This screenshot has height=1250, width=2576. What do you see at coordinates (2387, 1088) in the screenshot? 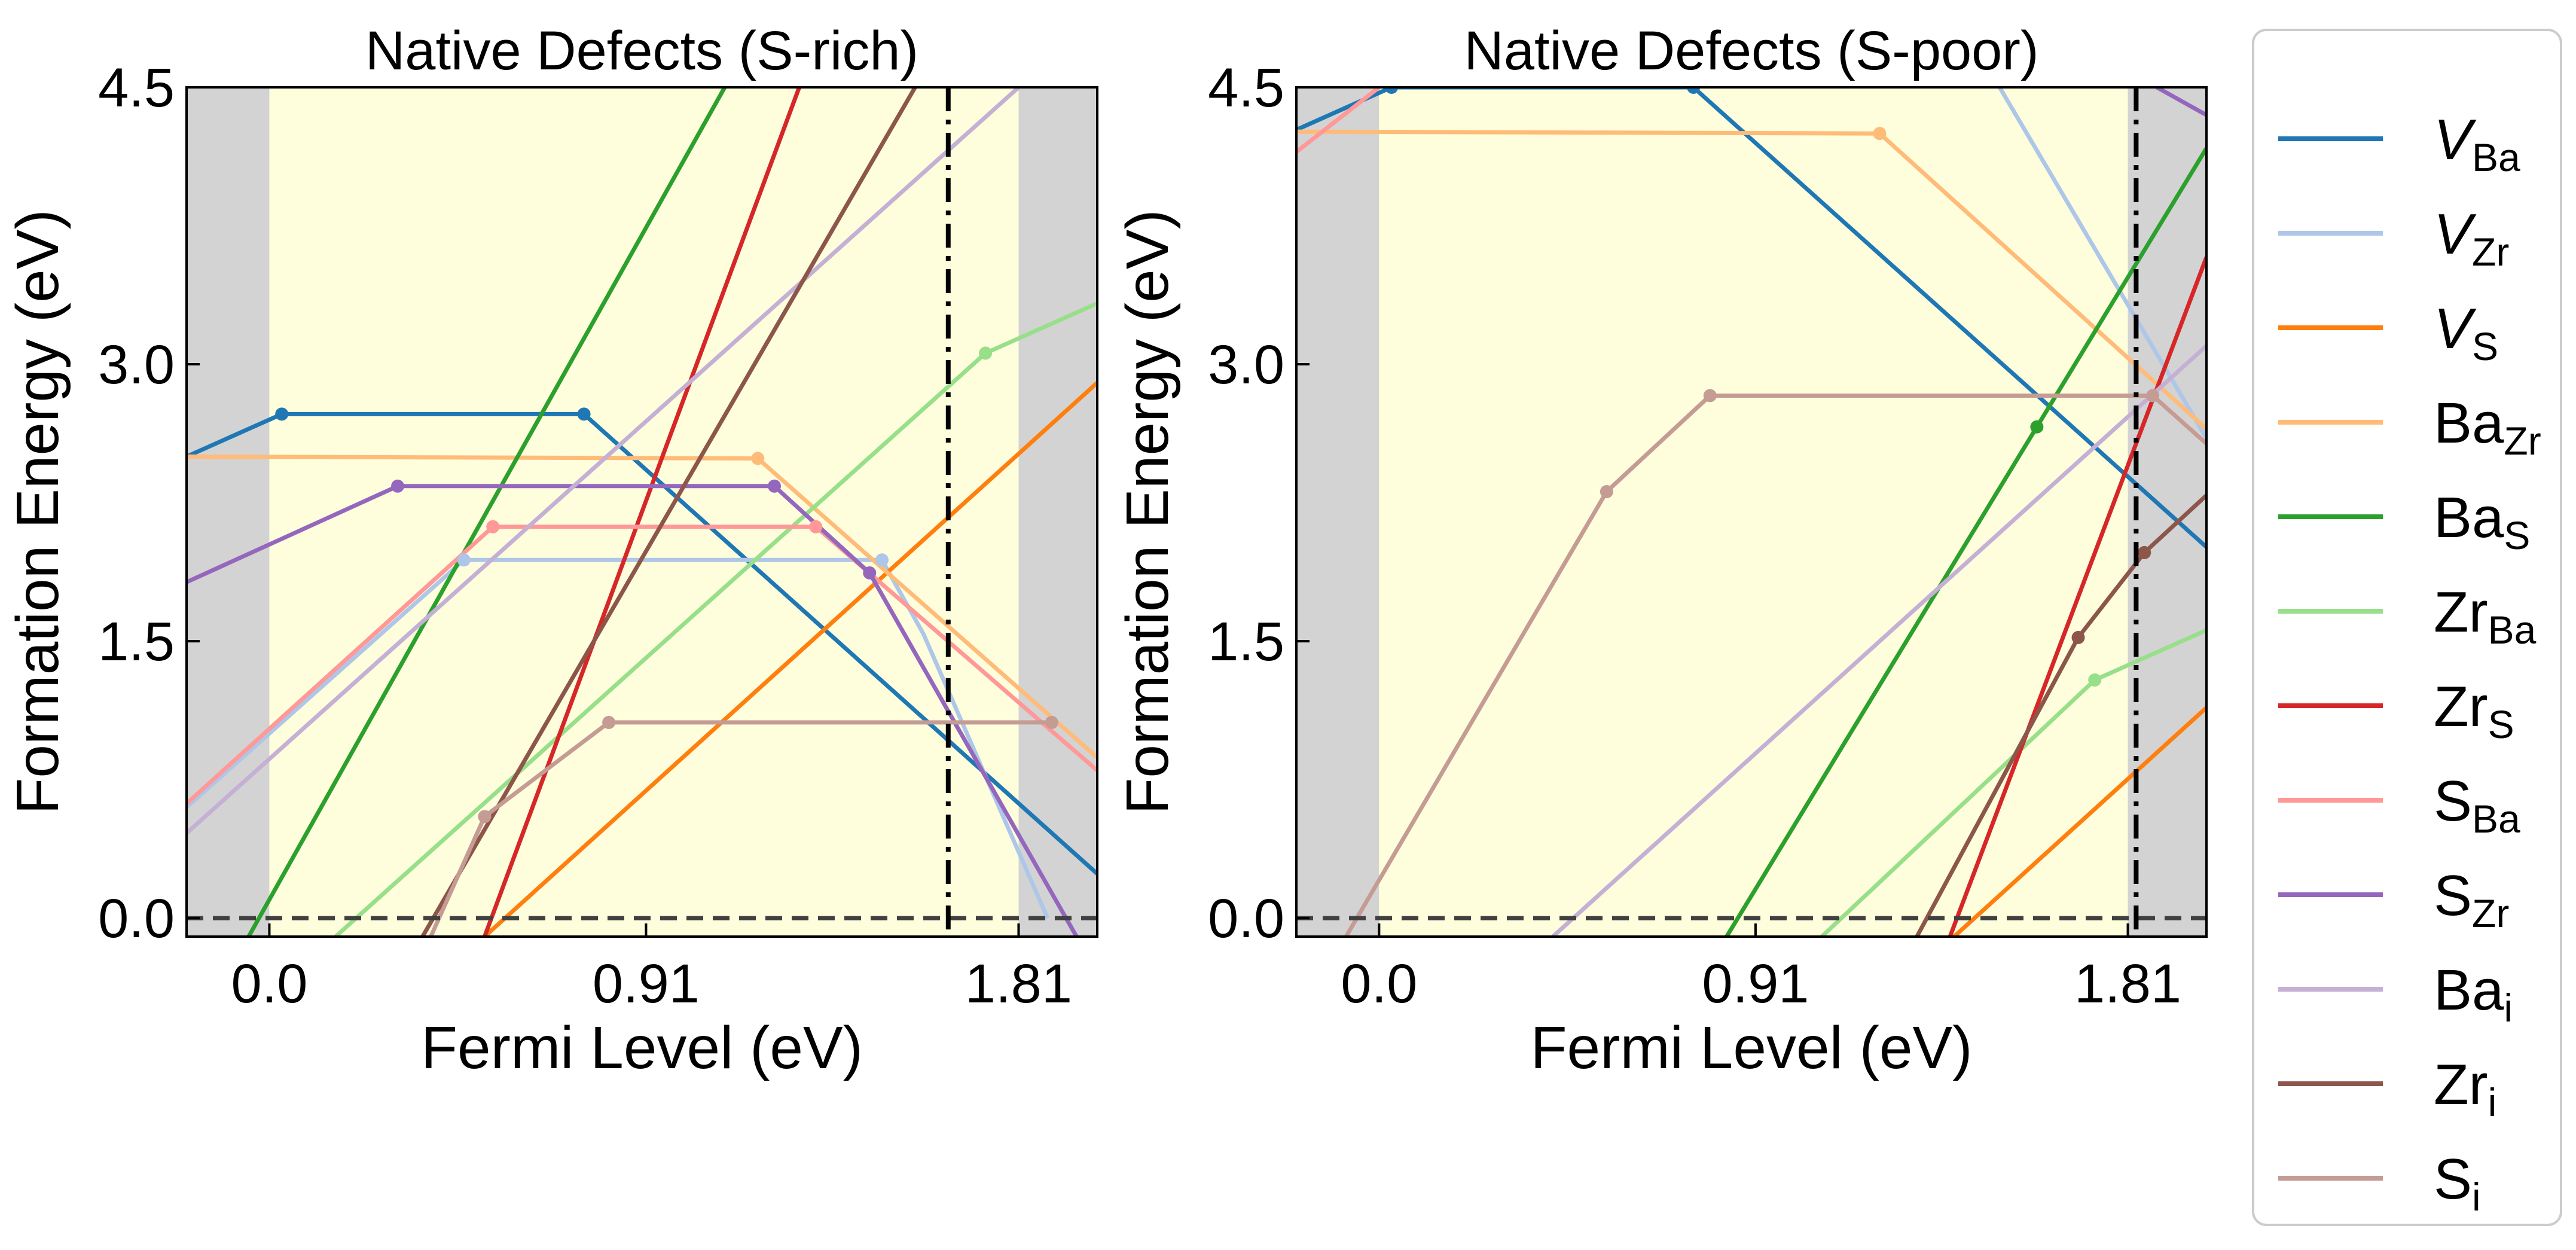
I see `legend-entry-zr-i: Zri` at bounding box center [2387, 1088].